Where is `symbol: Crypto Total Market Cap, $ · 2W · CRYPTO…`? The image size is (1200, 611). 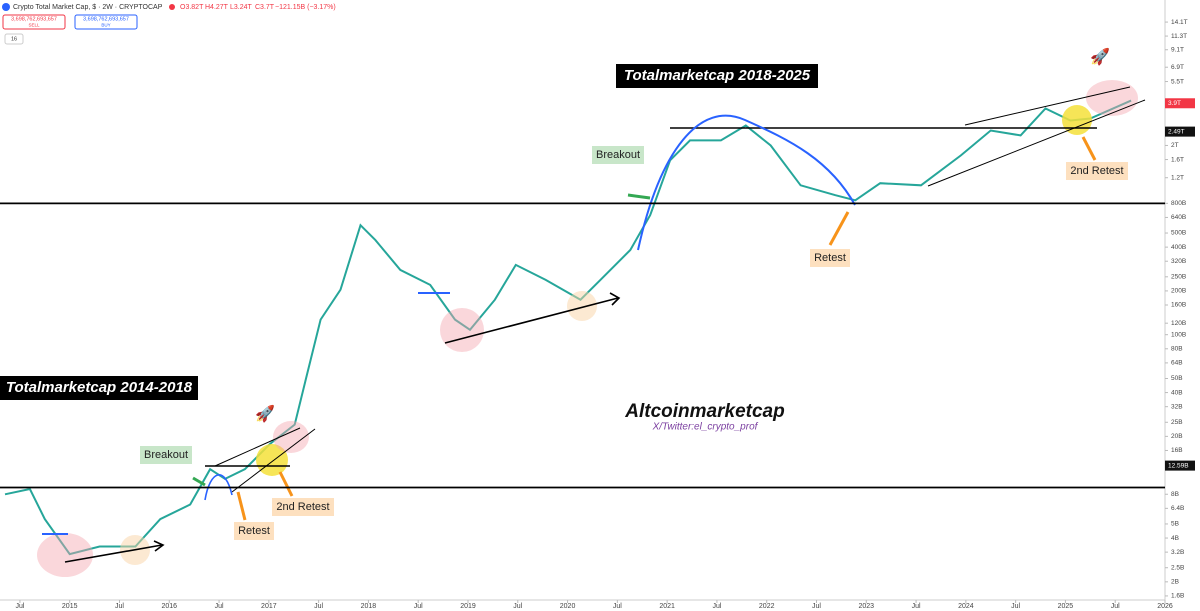 symbol: Crypto Total Market Cap, $ · 2W · CRYPTO… is located at coordinates (88, 7).